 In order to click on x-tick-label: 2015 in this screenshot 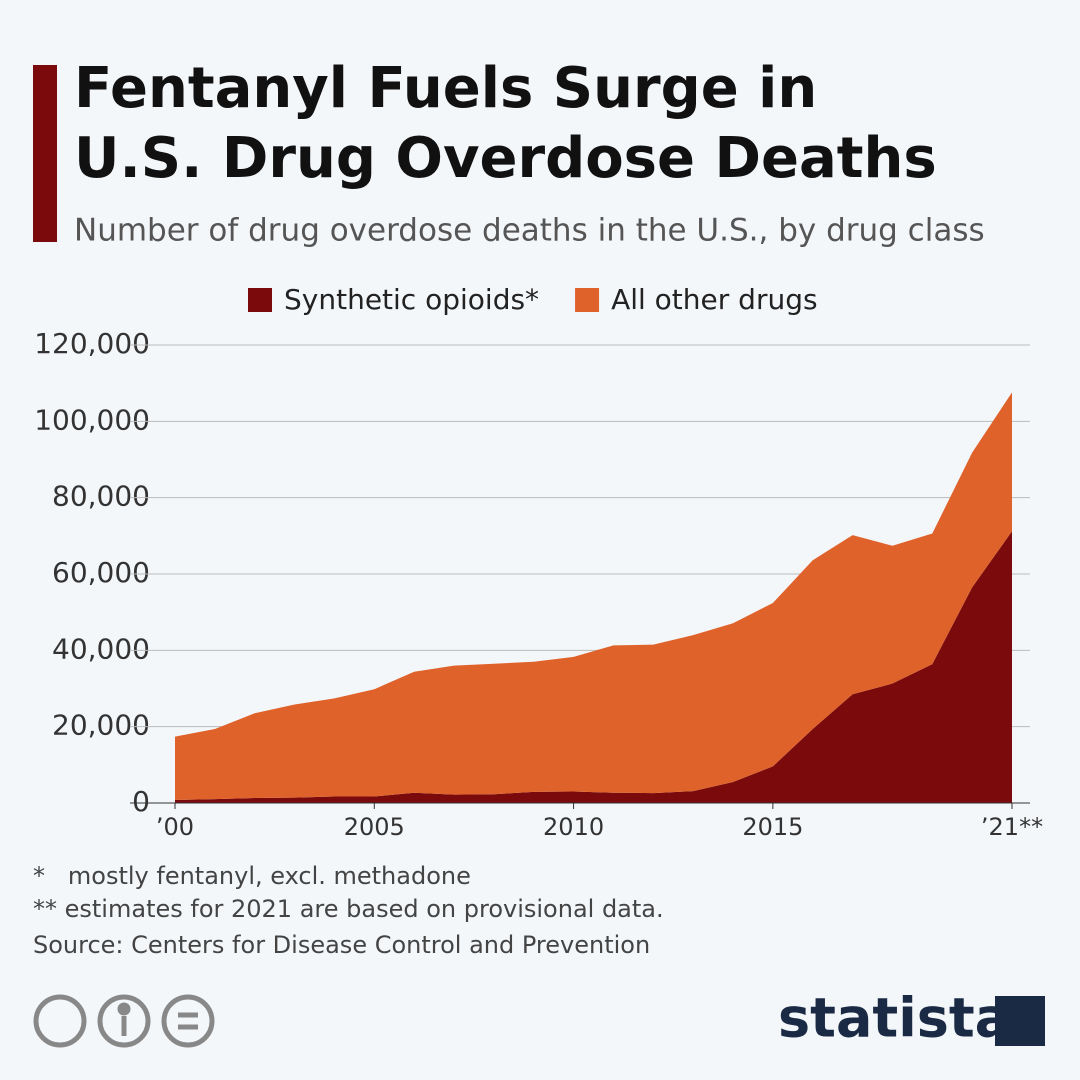, I will do `click(772, 827)`.